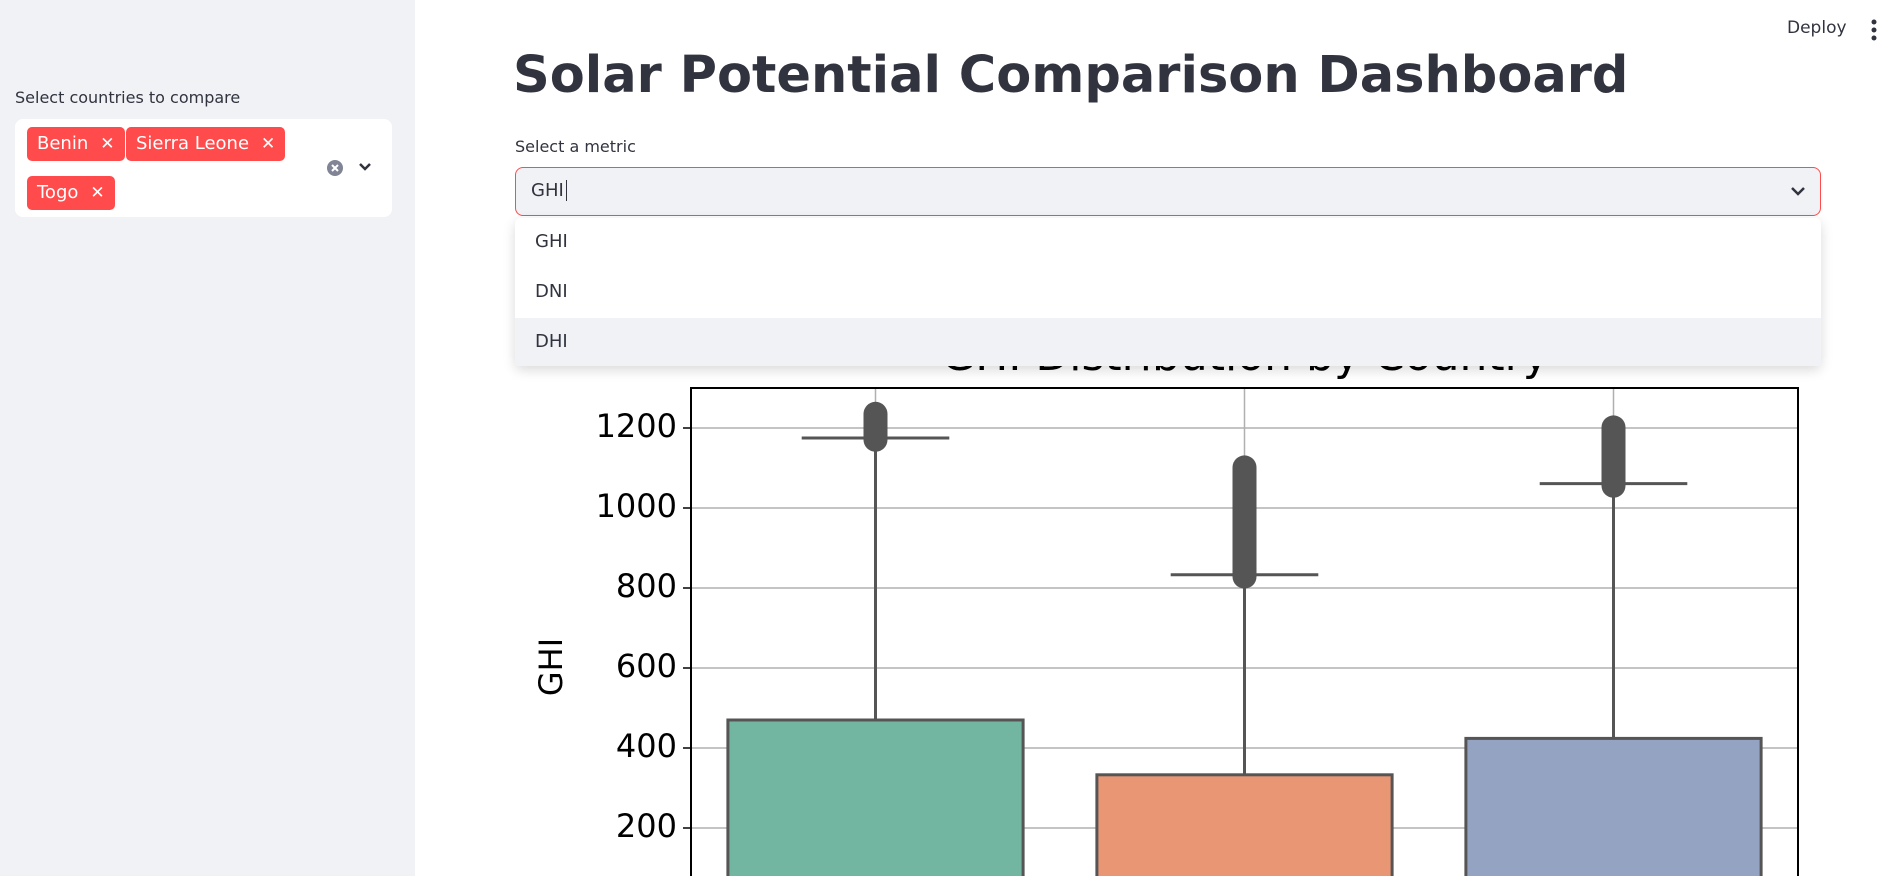 This screenshot has width=1891, height=876. I want to click on y-axis-label: GHI, so click(551, 667).